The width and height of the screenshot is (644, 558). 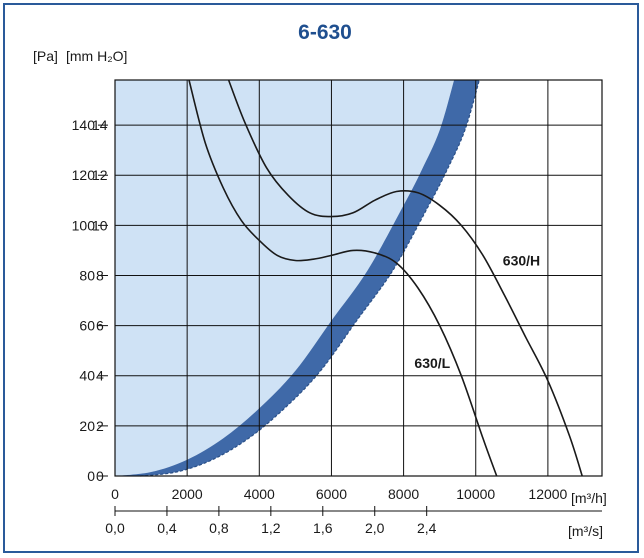 I want to click on pa-tick-label: 120, so click(x=84, y=175).